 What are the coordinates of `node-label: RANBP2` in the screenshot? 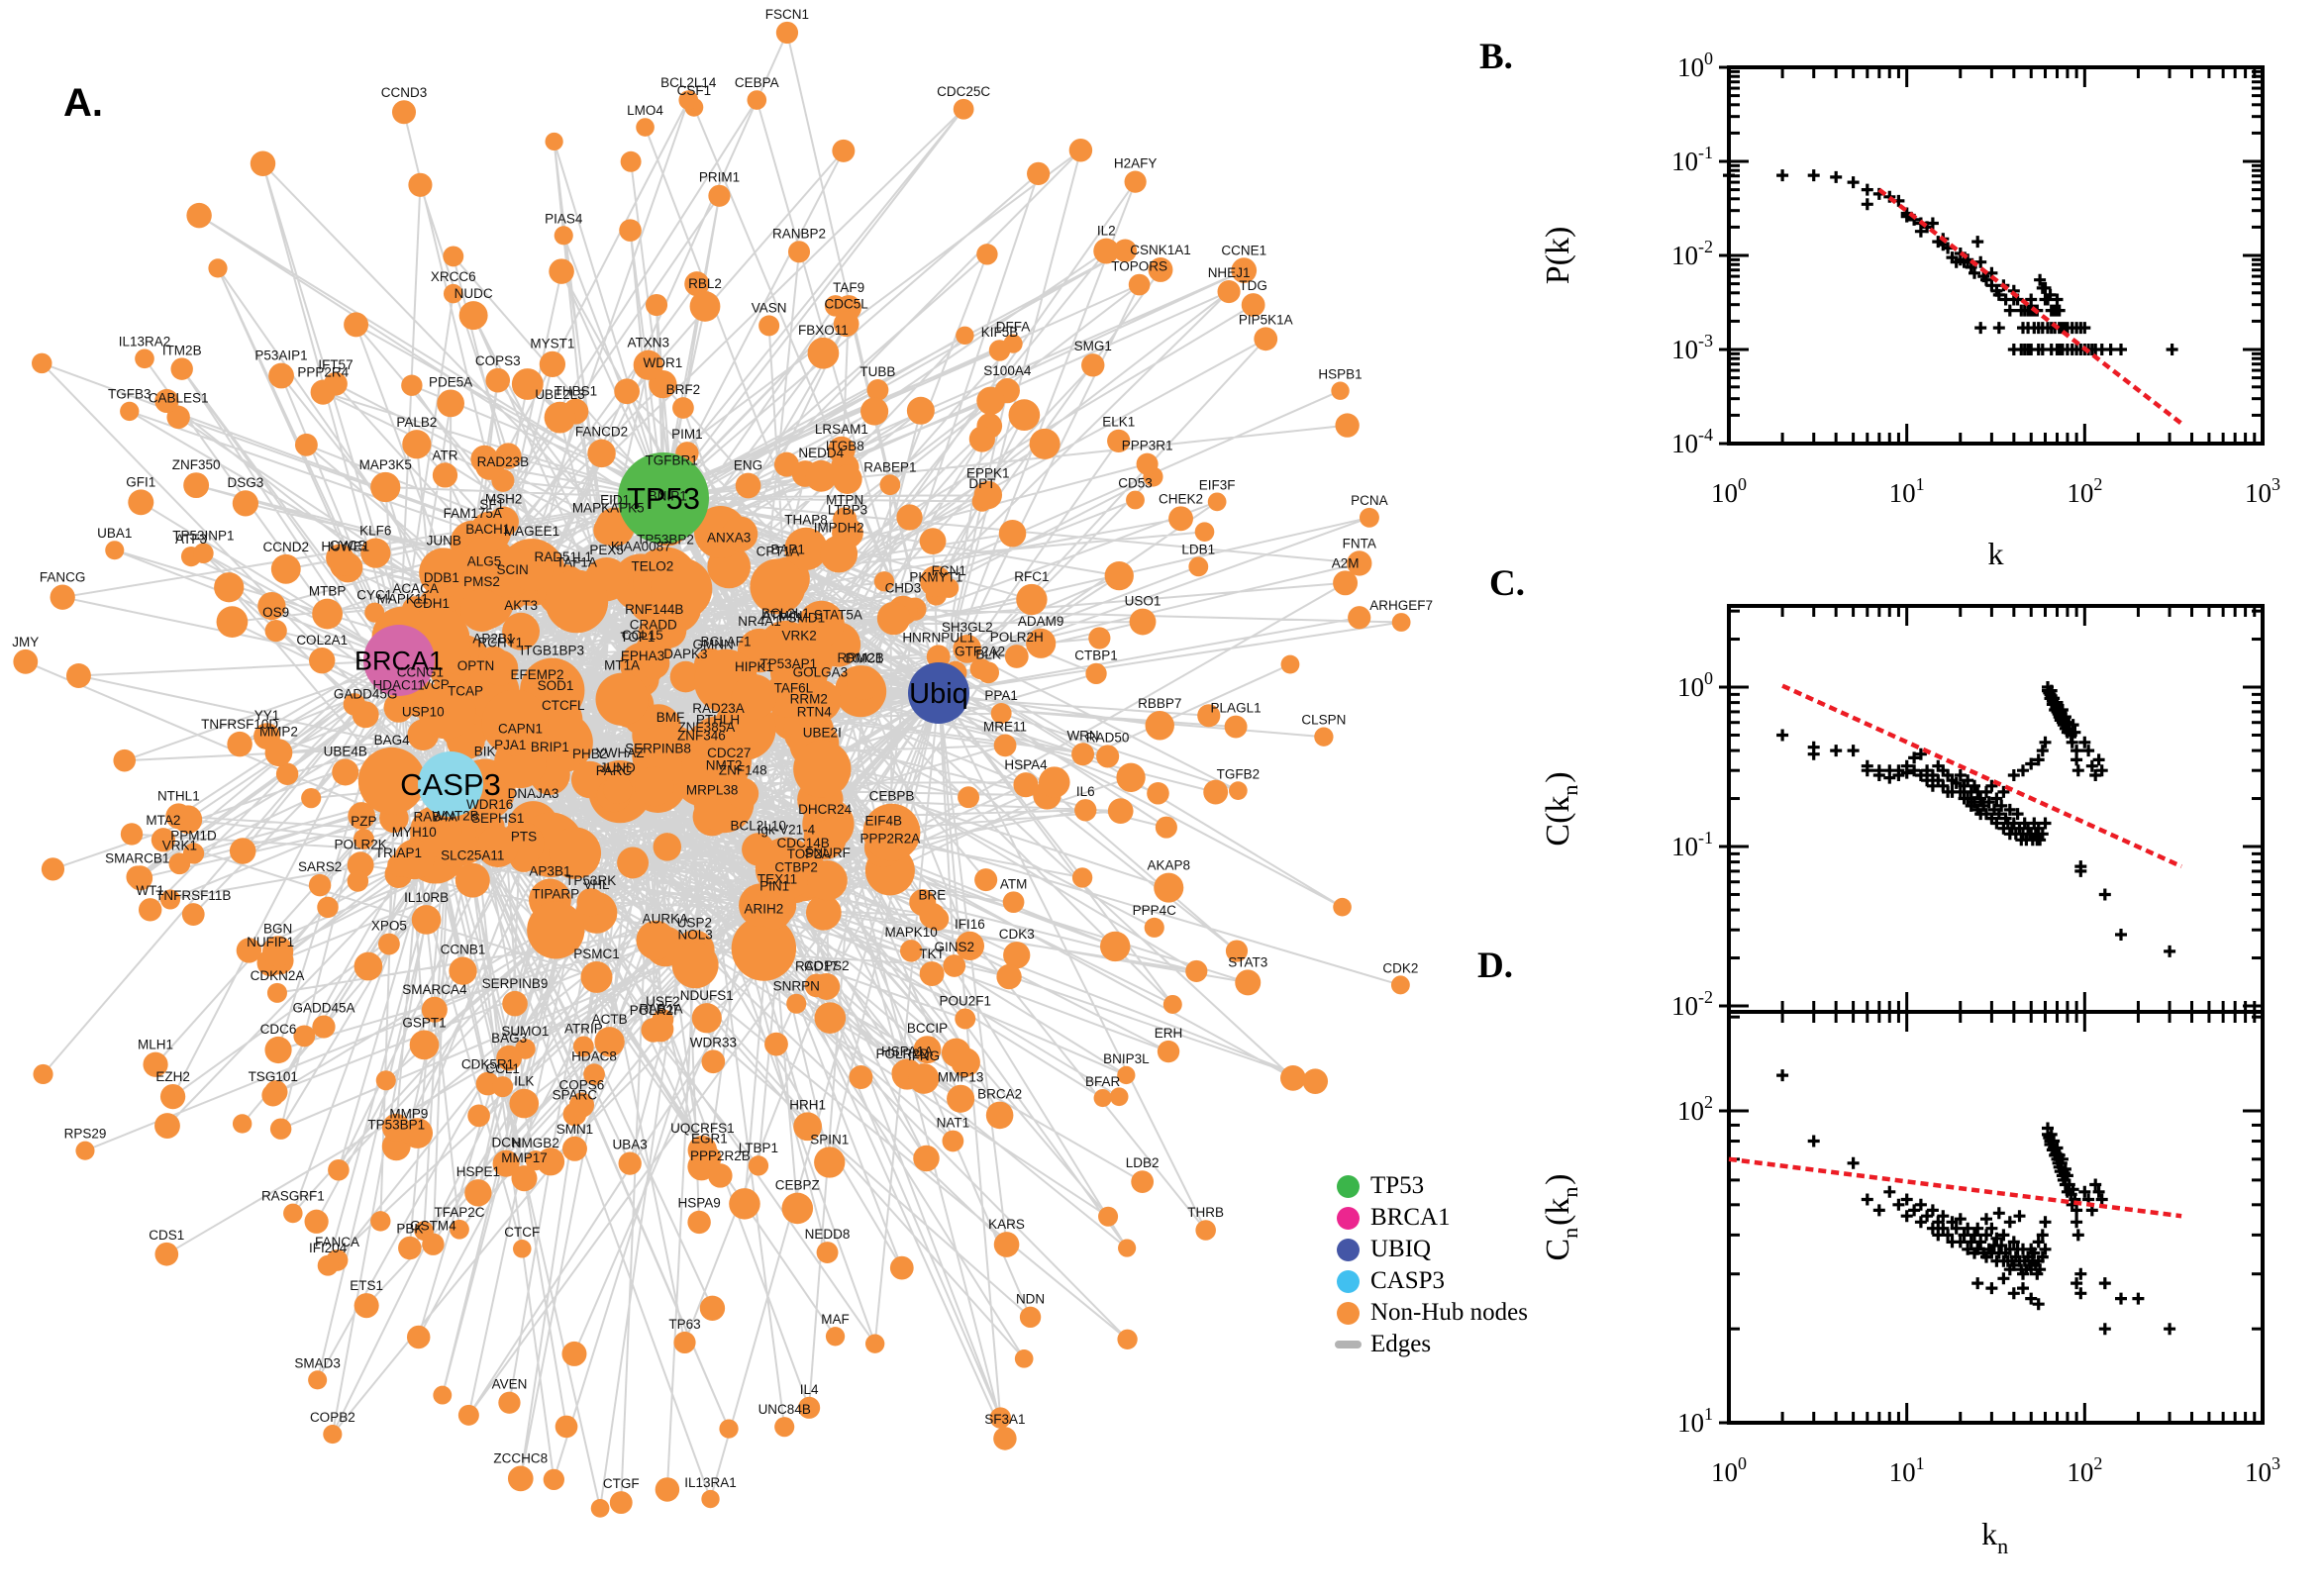 It's located at (799, 234).